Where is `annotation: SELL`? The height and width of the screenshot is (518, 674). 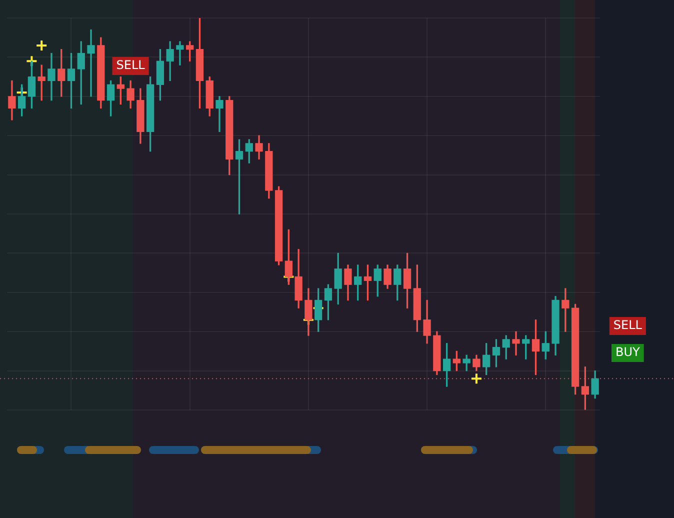
annotation: SELL is located at coordinates (131, 65).